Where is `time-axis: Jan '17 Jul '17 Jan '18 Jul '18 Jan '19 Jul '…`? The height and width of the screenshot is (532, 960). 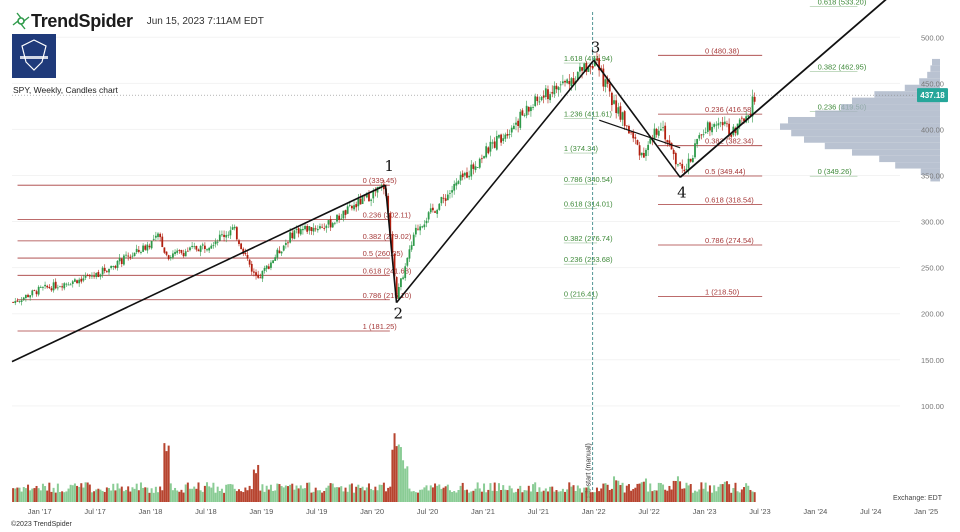 time-axis: Jan '17 Jul '17 Jan '18 Jul '18 Jan '19 Jul '… is located at coordinates (483, 511).